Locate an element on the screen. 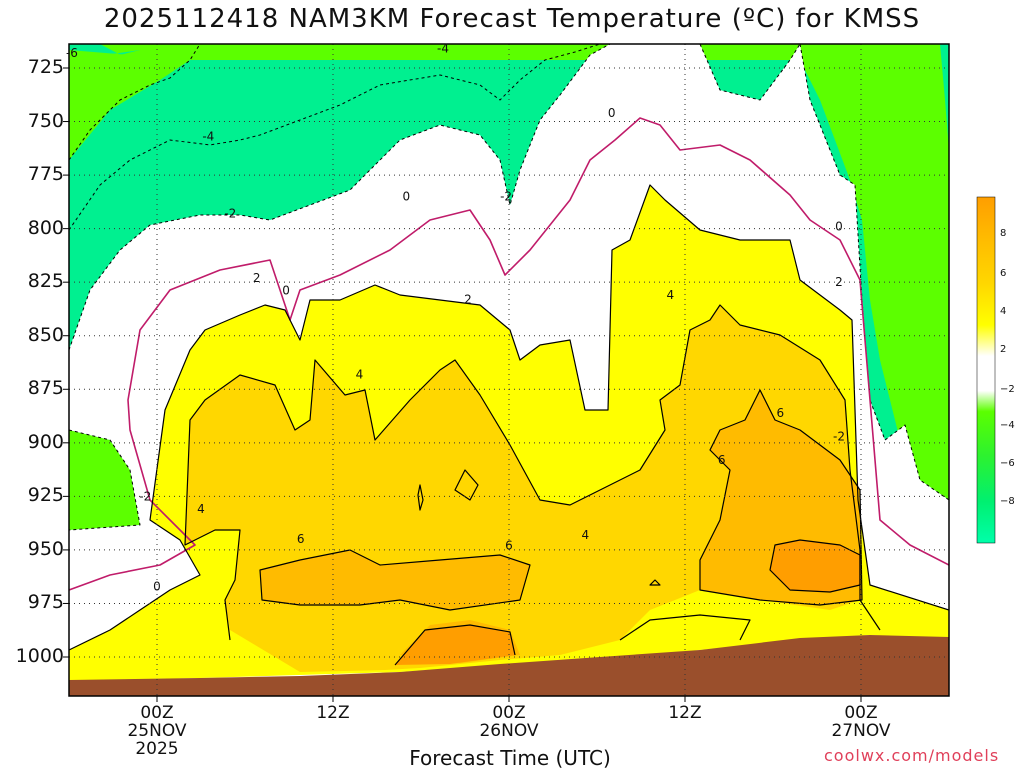 Image resolution: width=1024 pixels, height=768 pixels. contour-4-low is located at coordinates (685, 627).